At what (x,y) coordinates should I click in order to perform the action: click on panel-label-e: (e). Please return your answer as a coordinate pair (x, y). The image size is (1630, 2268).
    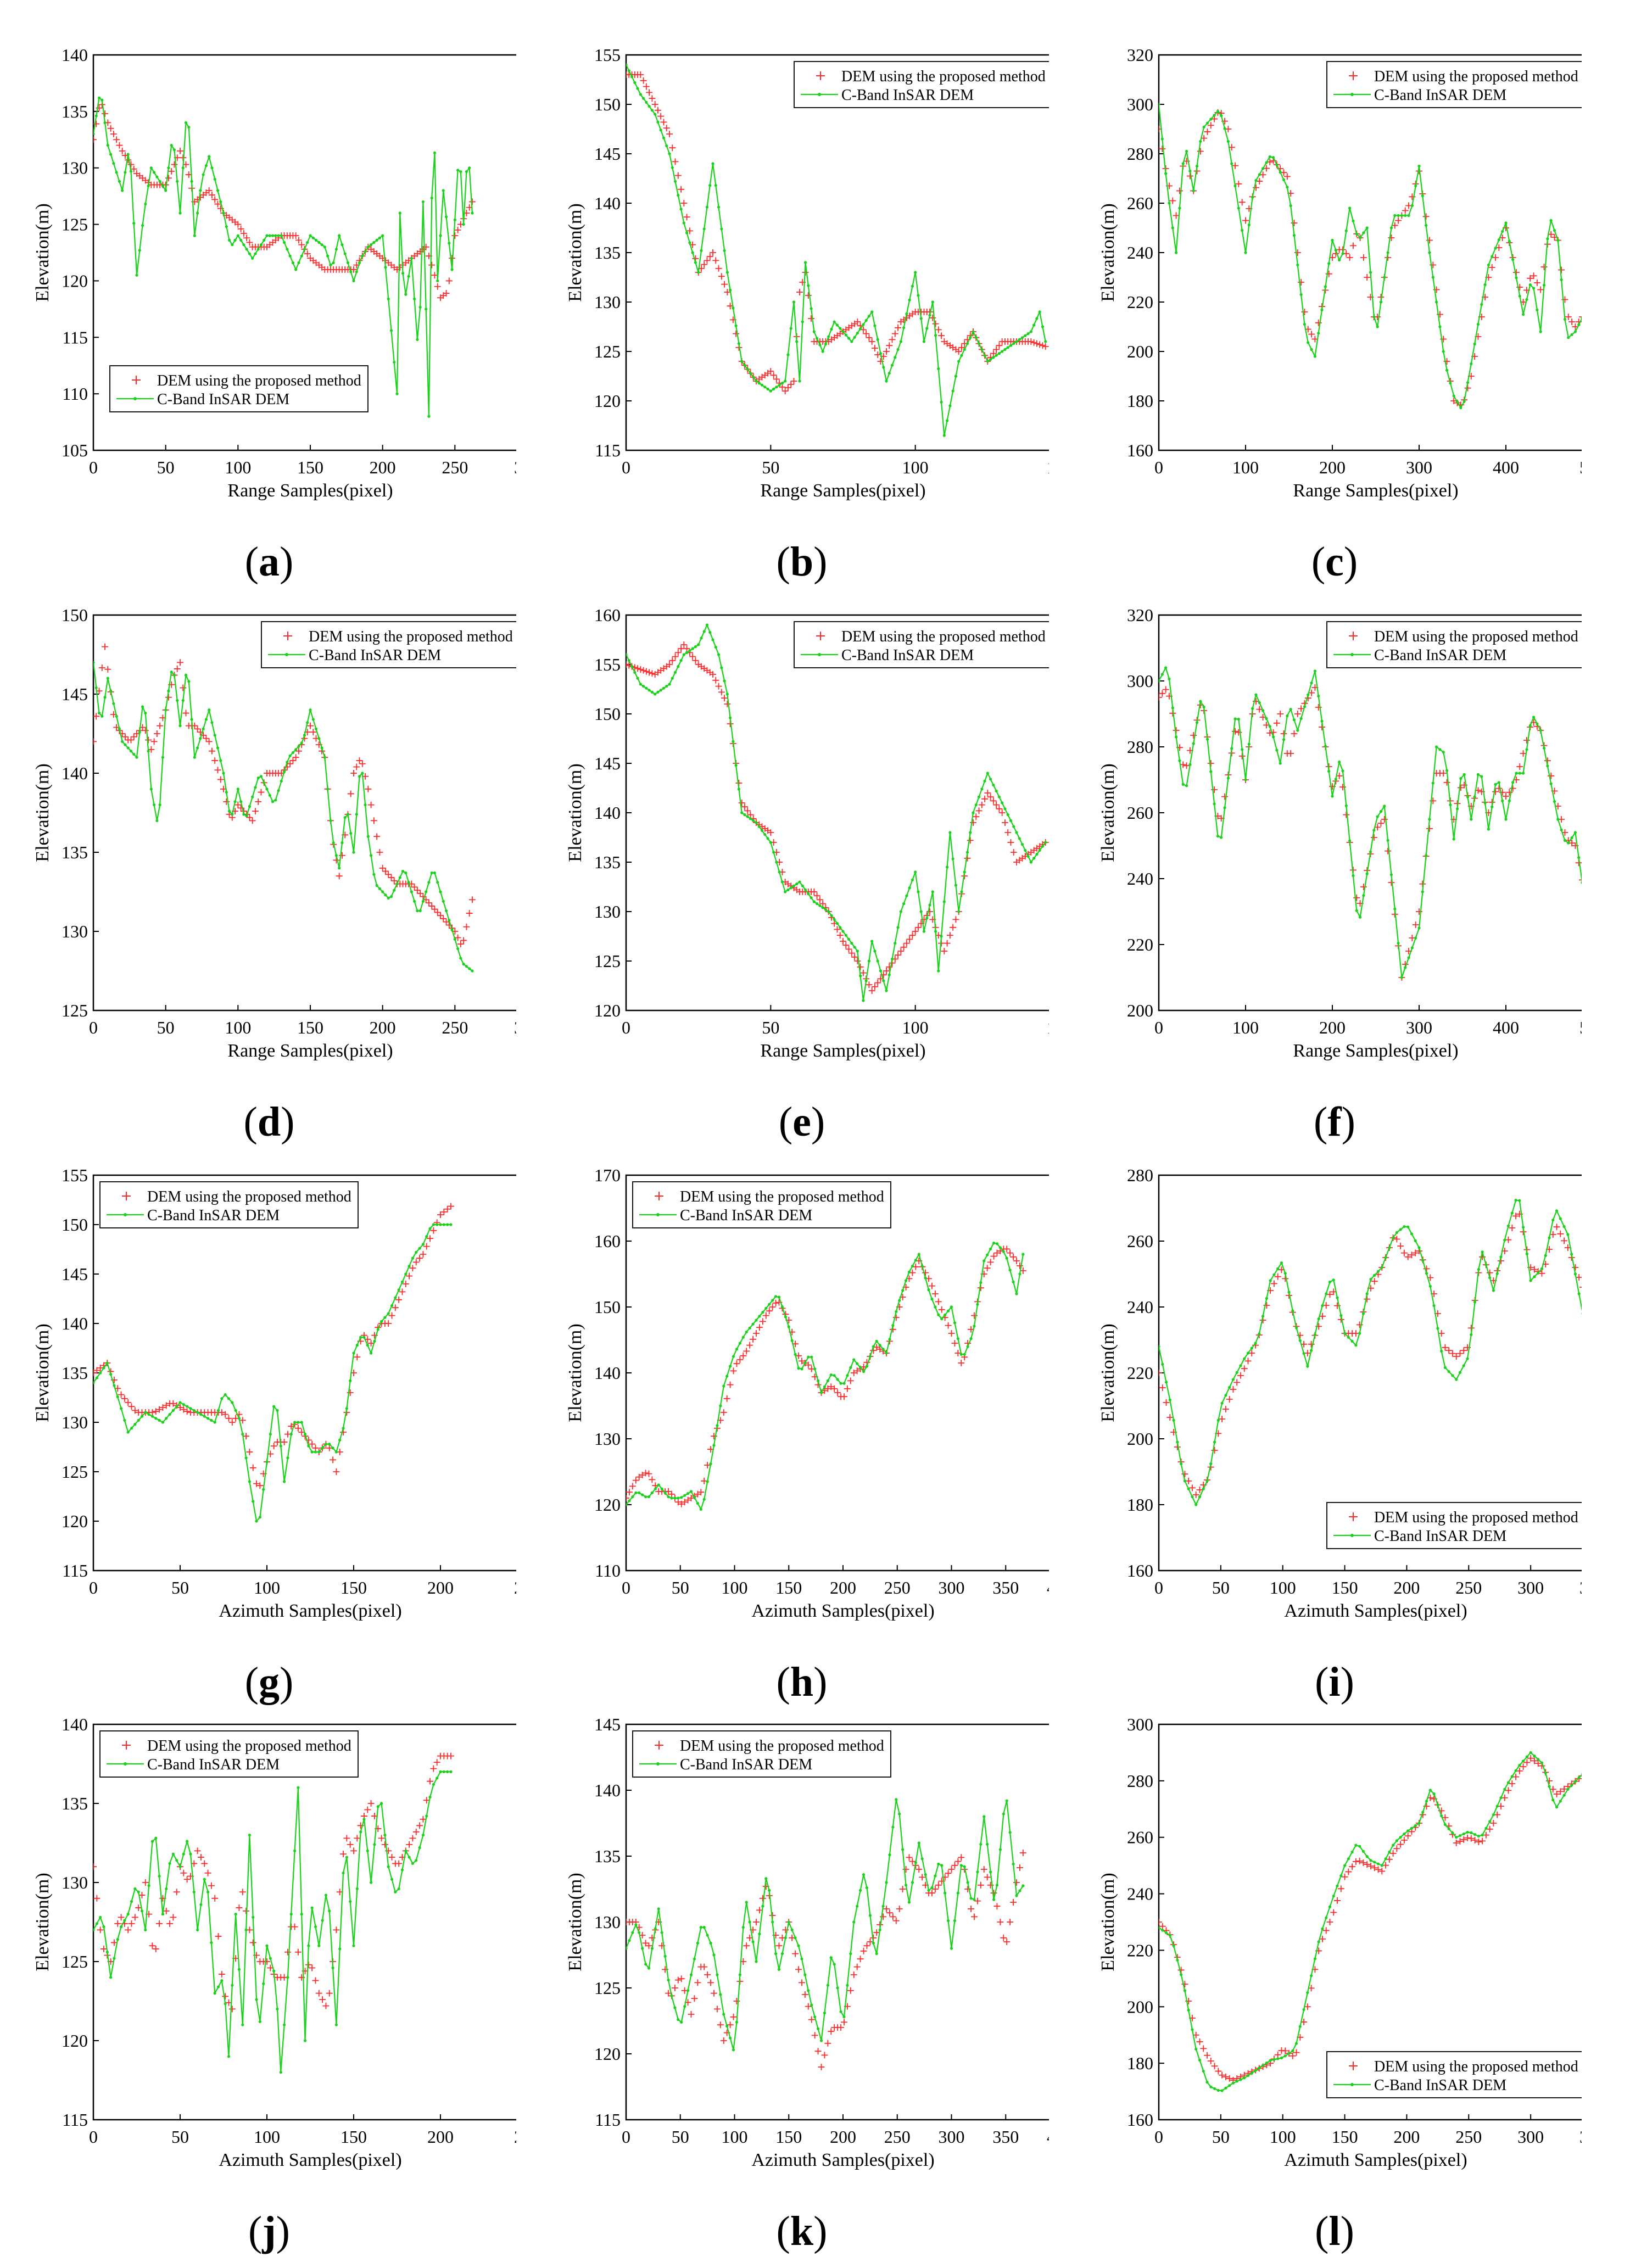
    Looking at the image, I should click on (801, 1122).